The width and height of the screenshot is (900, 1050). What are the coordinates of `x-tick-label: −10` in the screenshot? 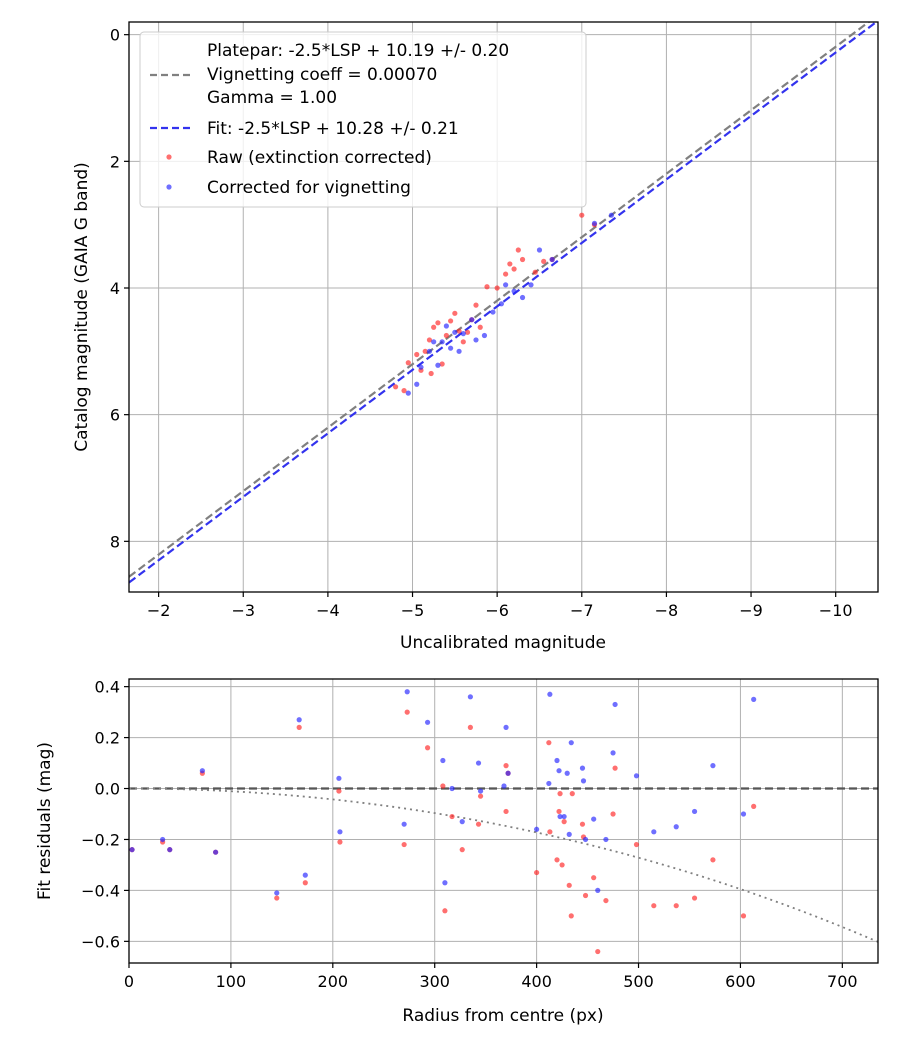 It's located at (836, 610).